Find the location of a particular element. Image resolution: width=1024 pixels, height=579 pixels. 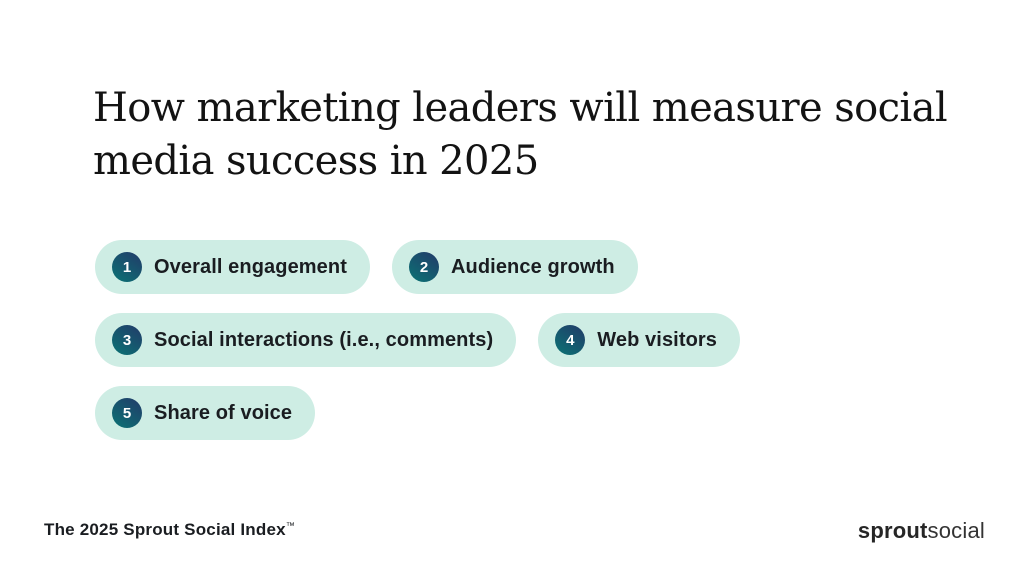

source-attribution: The 2025 Sprout Social Index™ is located at coordinates (169, 530).